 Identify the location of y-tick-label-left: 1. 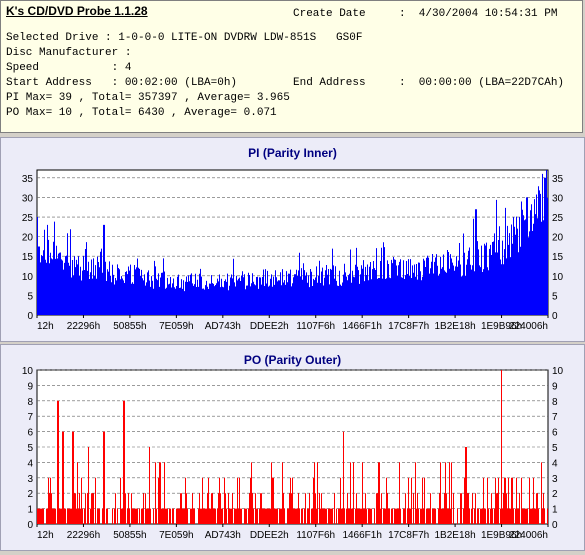
(30, 510).